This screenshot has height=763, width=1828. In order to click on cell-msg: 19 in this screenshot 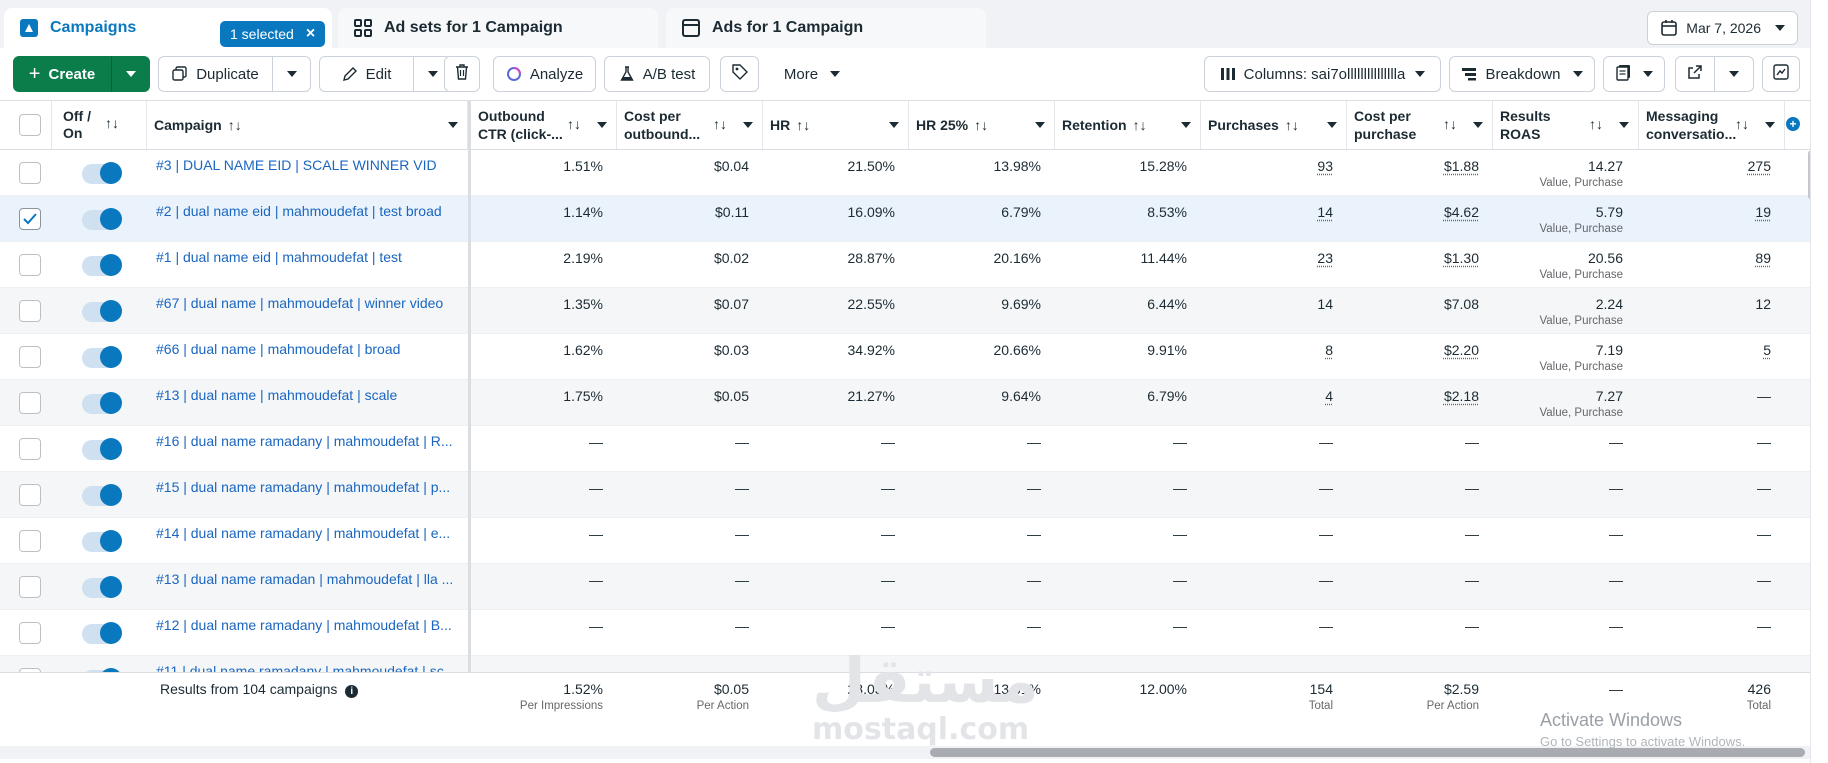, I will do `click(1705, 219)`.